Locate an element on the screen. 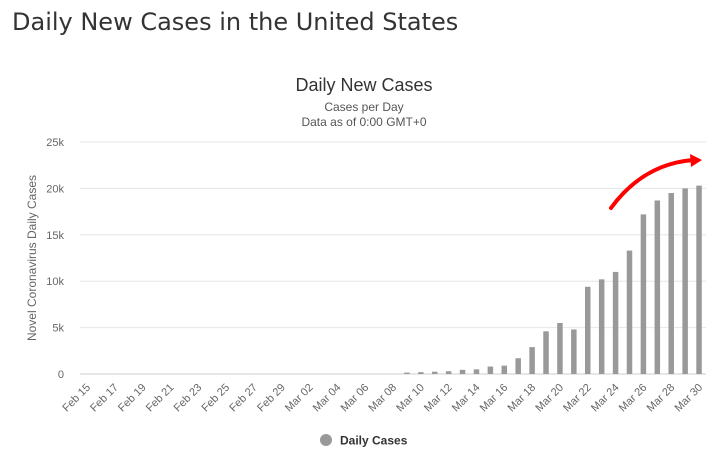 This screenshot has height=459, width=726. x-tick-label: Feb 15 is located at coordinates (76, 398).